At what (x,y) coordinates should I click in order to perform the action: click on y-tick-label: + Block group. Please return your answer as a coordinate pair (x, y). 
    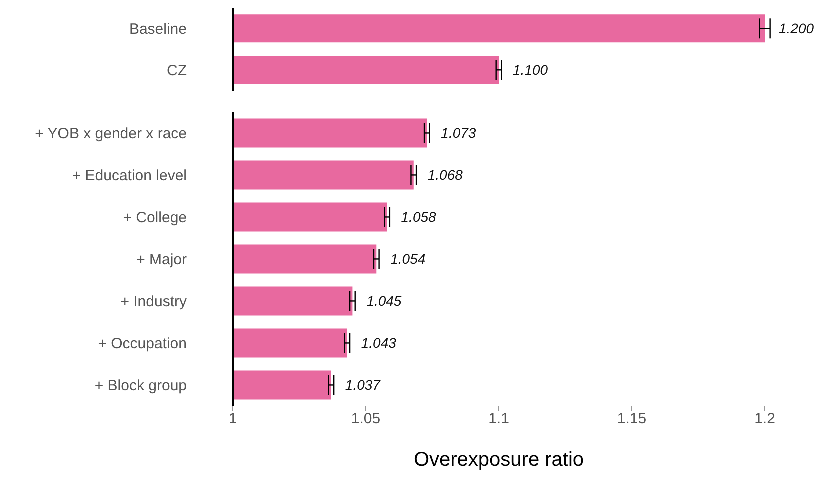
    Looking at the image, I should click on (140, 385).